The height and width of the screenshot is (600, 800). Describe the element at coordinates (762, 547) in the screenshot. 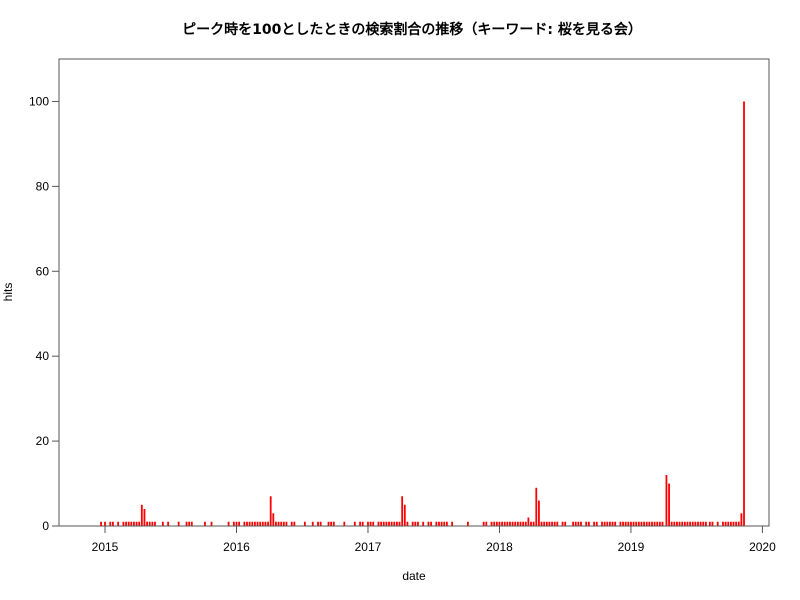

I see `x-tick-label-2020: 2020` at that location.